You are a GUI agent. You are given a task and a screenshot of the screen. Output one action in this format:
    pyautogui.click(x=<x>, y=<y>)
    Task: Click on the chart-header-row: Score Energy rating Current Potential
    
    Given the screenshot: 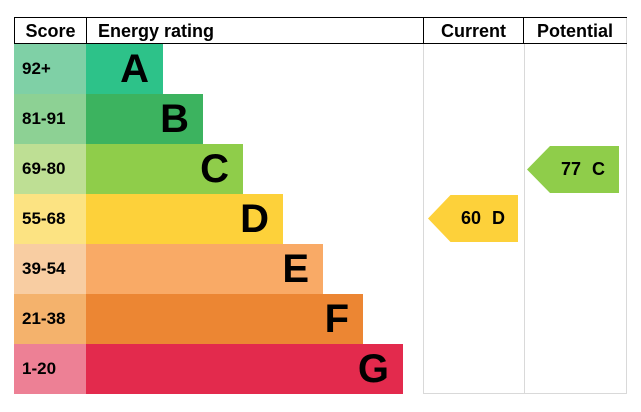 What is the action you would take?
    pyautogui.click(x=320, y=30)
    